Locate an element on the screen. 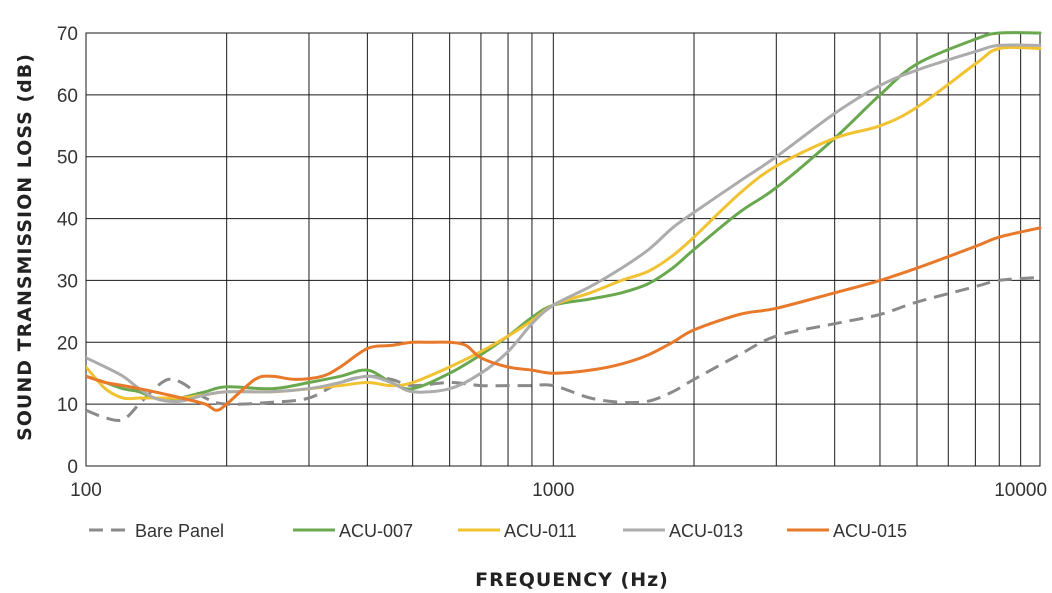 Image resolution: width=1052 pixels, height=593 pixels. legend-item: ACU-011 is located at coordinates (517, 531).